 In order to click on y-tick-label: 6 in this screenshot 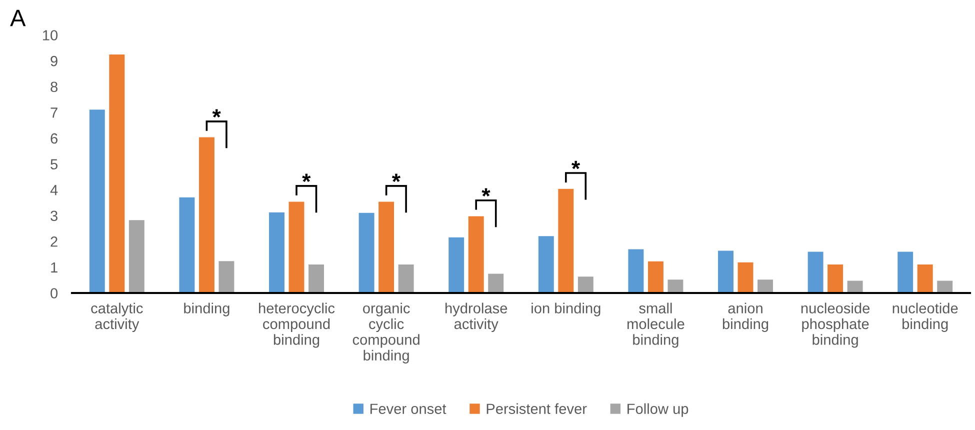, I will do `click(54, 138)`.